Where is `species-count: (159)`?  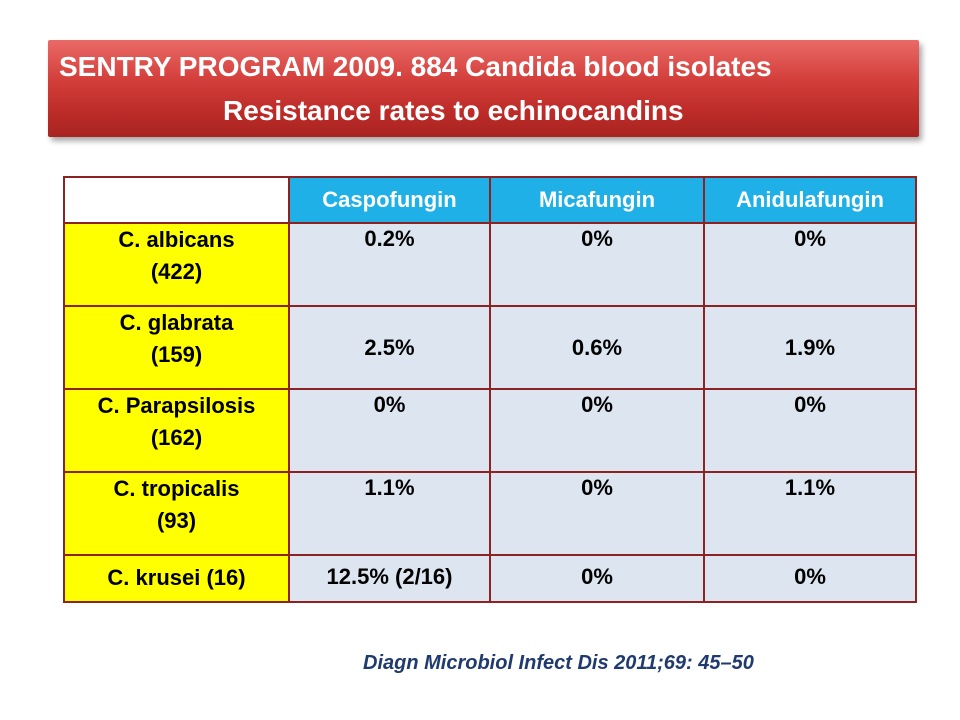
species-count: (159) is located at coordinates (176, 354).